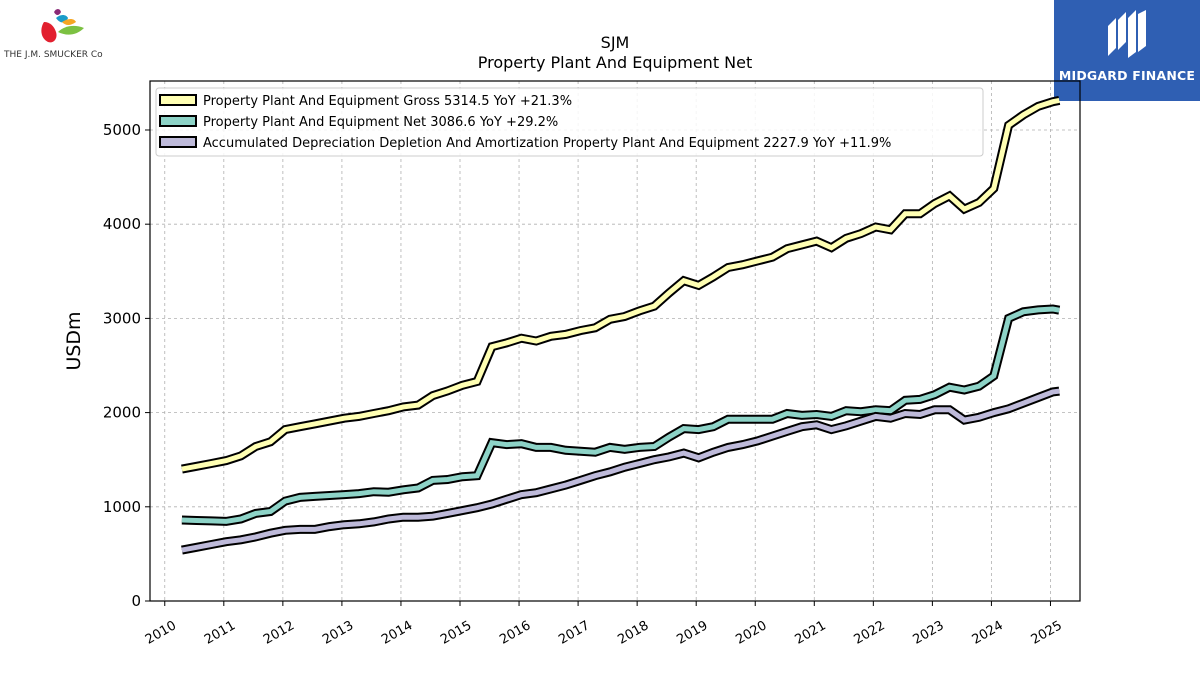 This screenshot has height=675, width=1200. I want to click on y-axis-label: USDm, so click(74, 340).